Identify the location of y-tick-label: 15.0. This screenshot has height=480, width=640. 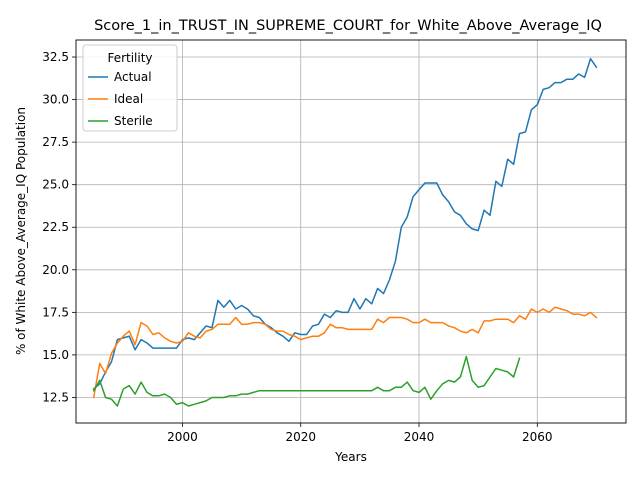
(55, 355).